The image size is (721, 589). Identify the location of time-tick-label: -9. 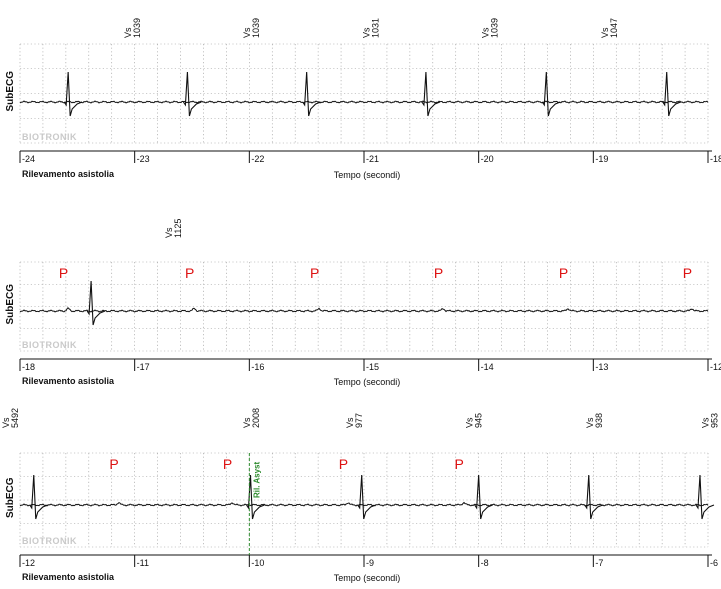
(370, 563).